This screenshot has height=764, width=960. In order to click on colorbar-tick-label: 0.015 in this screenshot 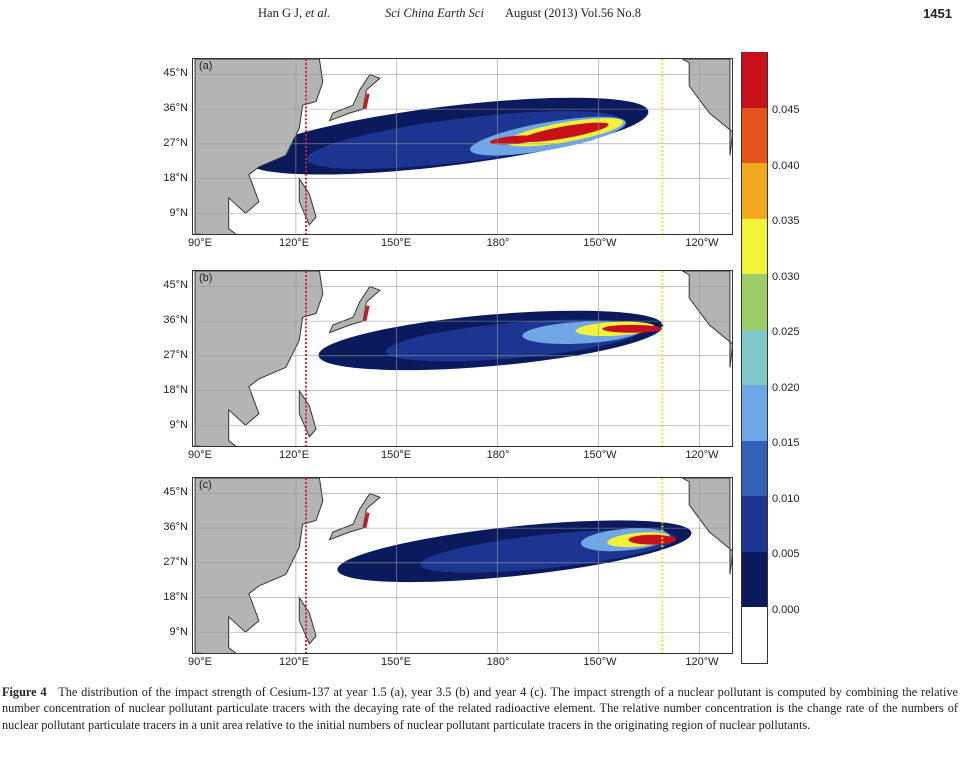, I will do `click(786, 443)`.